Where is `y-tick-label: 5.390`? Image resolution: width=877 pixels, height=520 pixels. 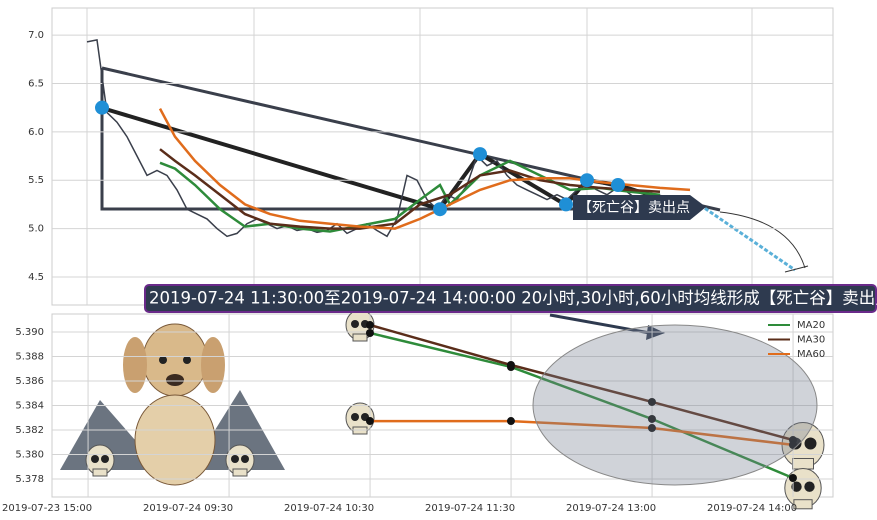 y-tick-label: 5.390 is located at coordinates (29, 332).